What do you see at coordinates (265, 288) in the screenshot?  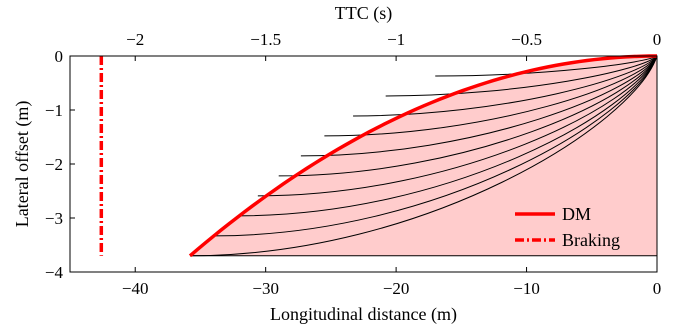 I see `x-tick-label-2: −30` at bounding box center [265, 288].